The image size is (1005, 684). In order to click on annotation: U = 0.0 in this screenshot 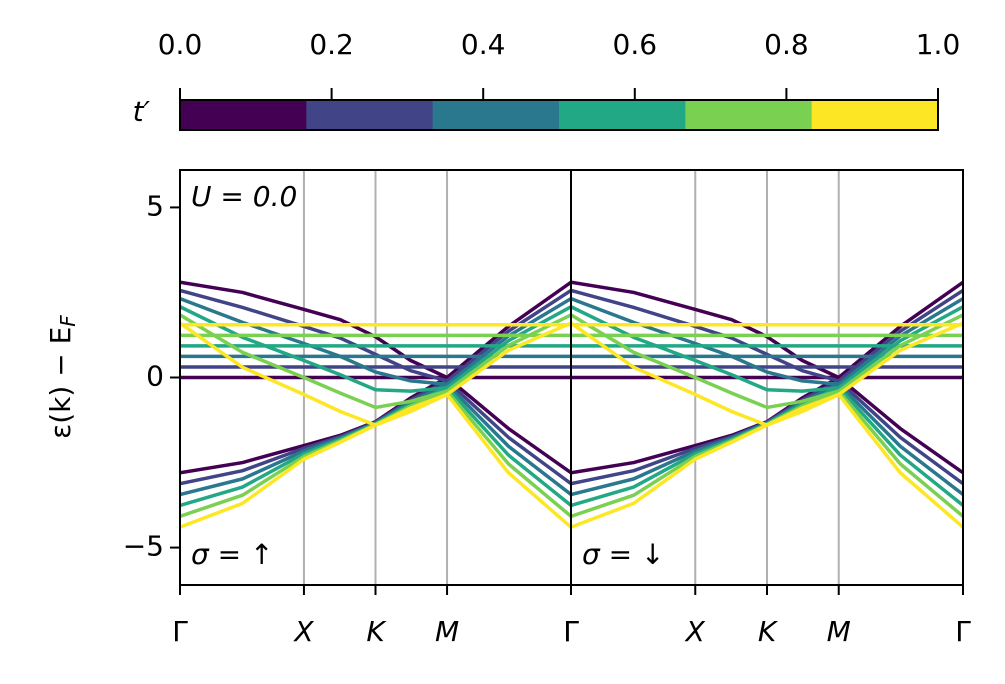, I will do `click(244, 196)`.